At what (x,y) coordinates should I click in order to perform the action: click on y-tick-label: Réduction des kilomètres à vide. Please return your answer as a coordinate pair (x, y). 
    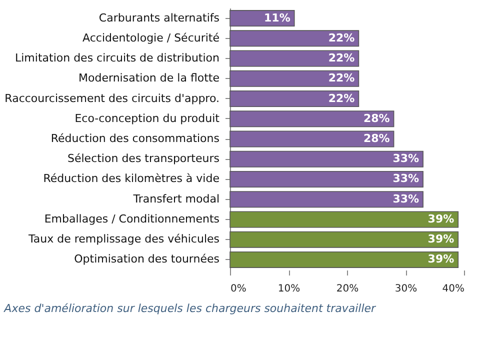
    Looking at the image, I should click on (131, 179).